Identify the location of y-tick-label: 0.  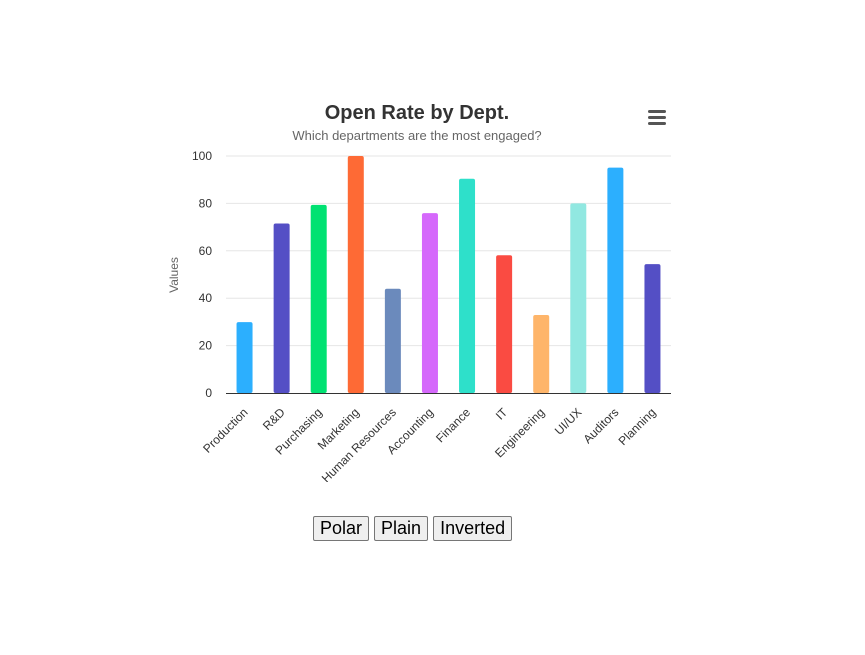
(208, 393).